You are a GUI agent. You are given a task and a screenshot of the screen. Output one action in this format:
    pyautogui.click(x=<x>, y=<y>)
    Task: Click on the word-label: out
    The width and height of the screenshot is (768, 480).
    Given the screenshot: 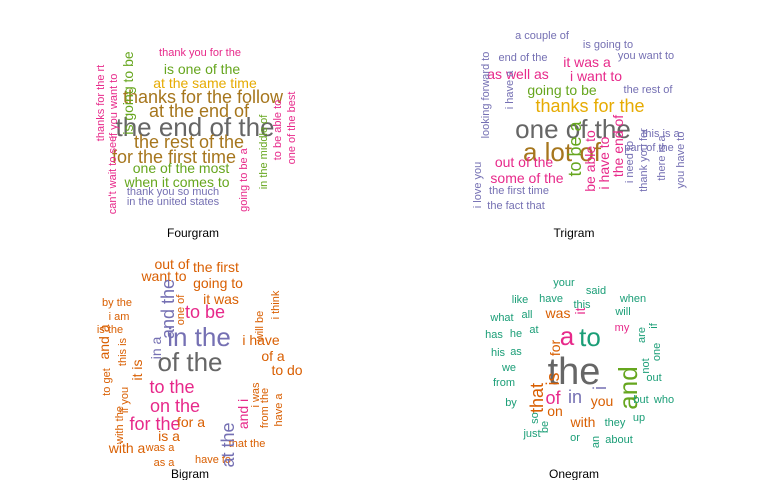 What is the action you would take?
    pyautogui.click(x=653, y=378)
    